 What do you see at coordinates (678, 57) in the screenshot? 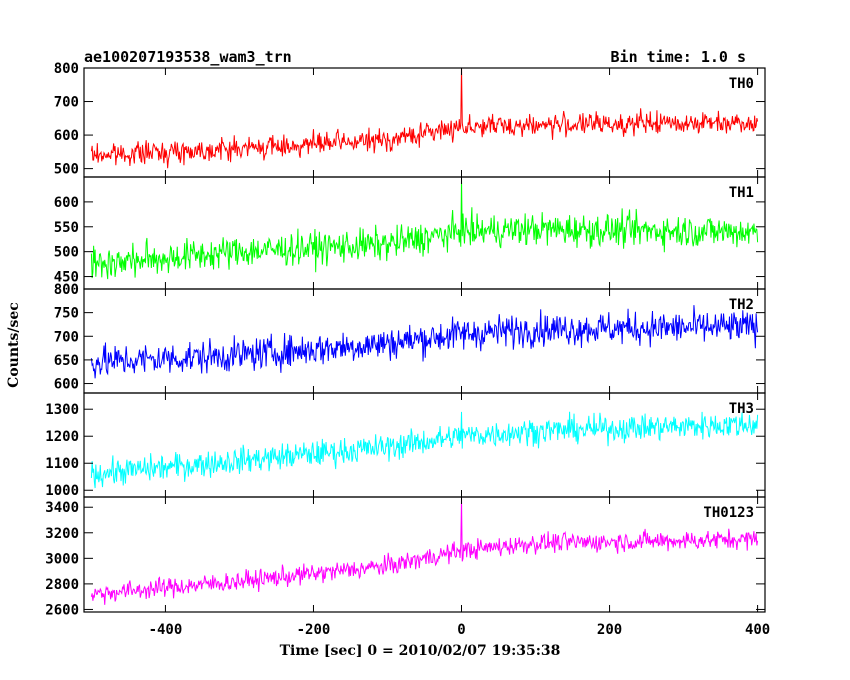
I see `bin-time-label: Bin time: 1.0 s` at bounding box center [678, 57].